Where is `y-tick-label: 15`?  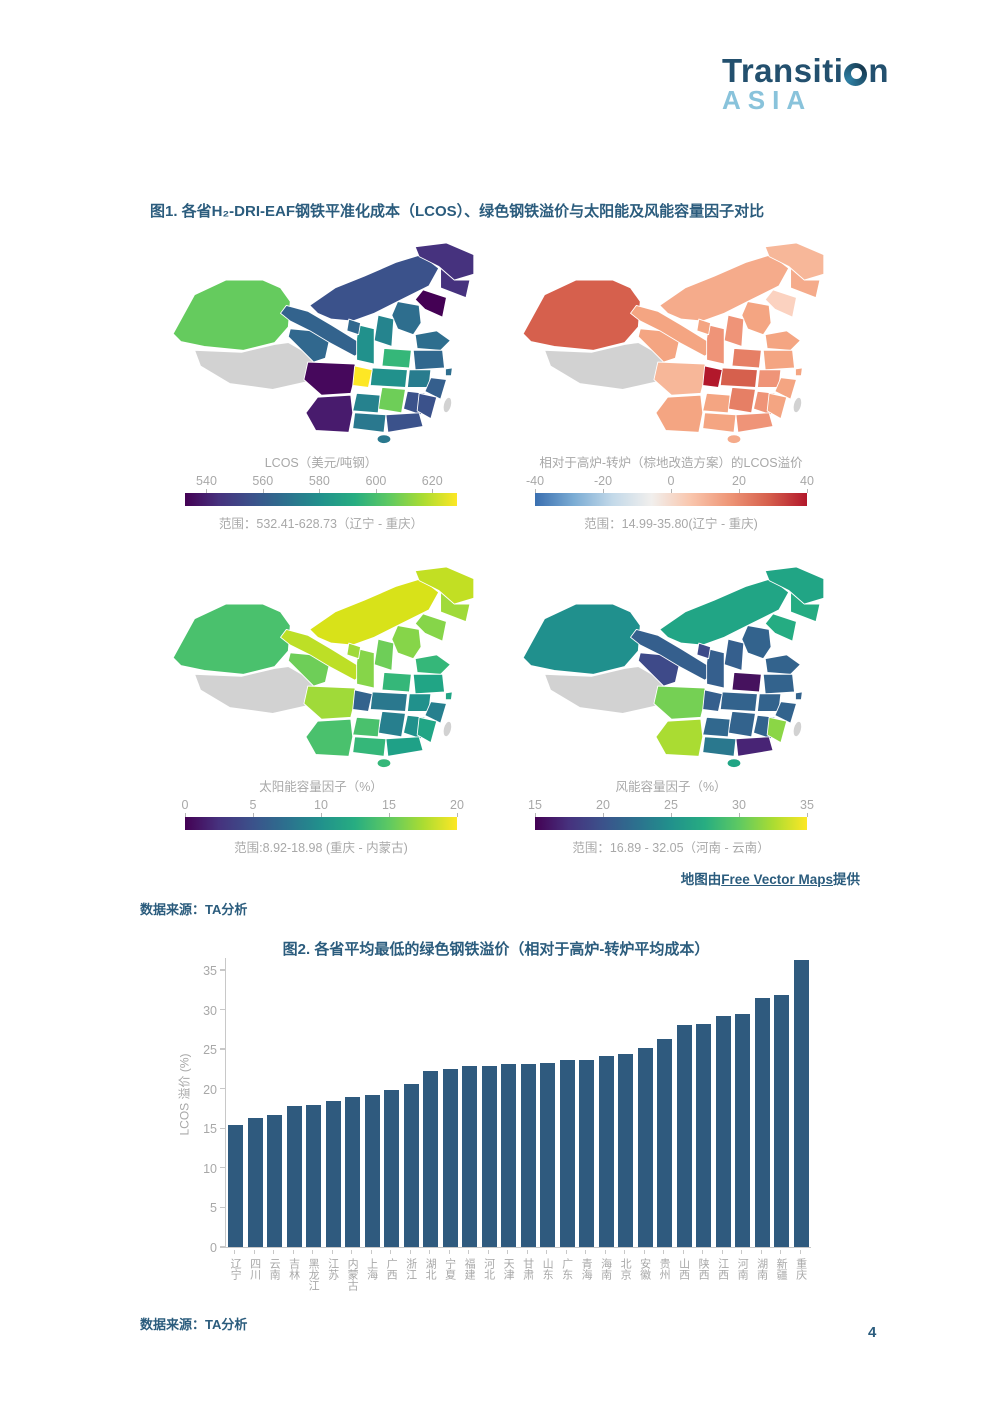
y-tick-label: 15 is located at coordinates (210, 1129).